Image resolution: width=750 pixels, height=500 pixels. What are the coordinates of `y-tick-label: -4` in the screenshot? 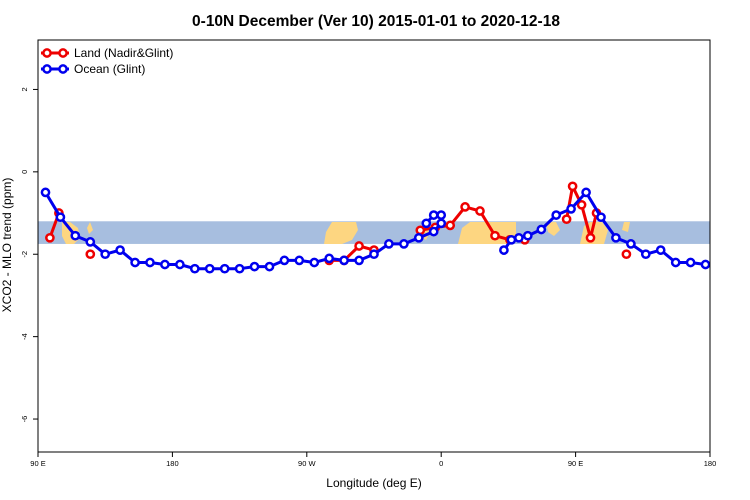 It's located at (24, 336).